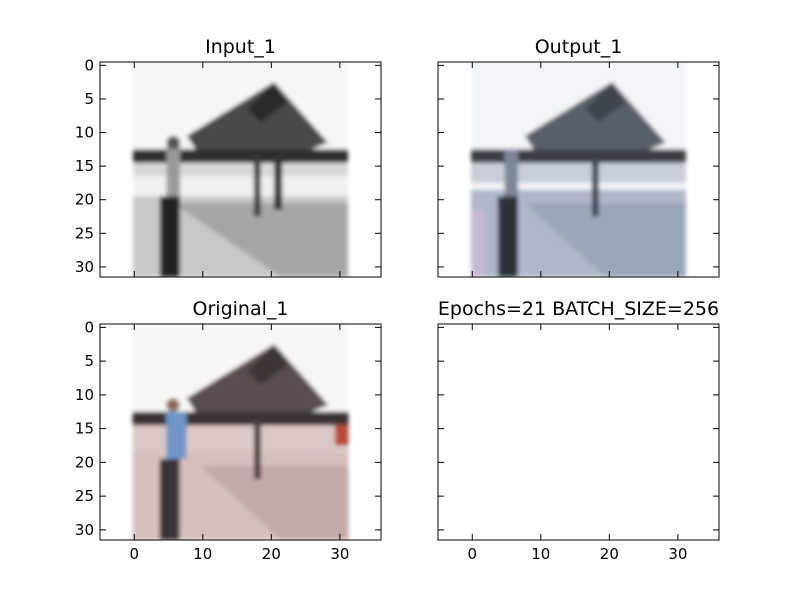 Image resolution: width=800 pixels, height=600 pixels. Describe the element at coordinates (240, 47) in the screenshot. I see `panel-title: Input_1` at that location.